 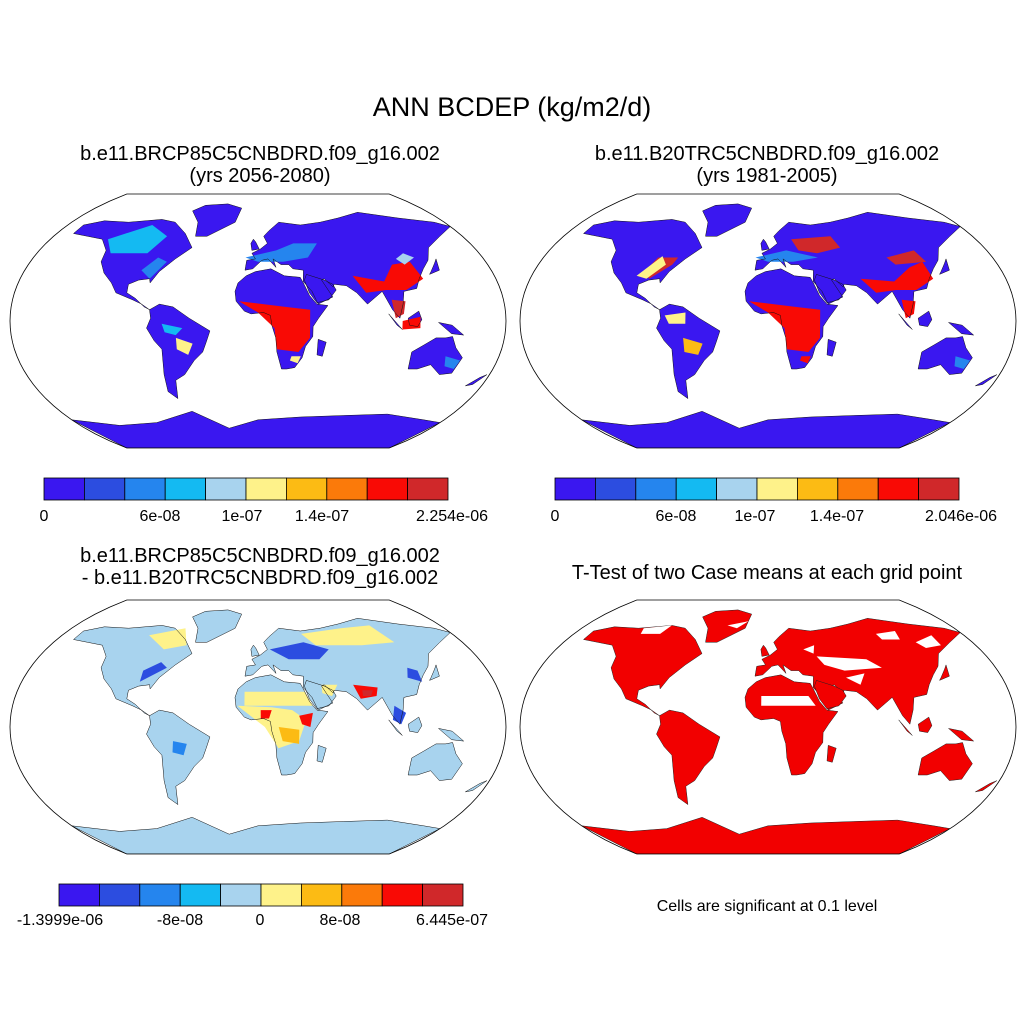 I want to click on land-sumatra, so click(x=905, y=727).